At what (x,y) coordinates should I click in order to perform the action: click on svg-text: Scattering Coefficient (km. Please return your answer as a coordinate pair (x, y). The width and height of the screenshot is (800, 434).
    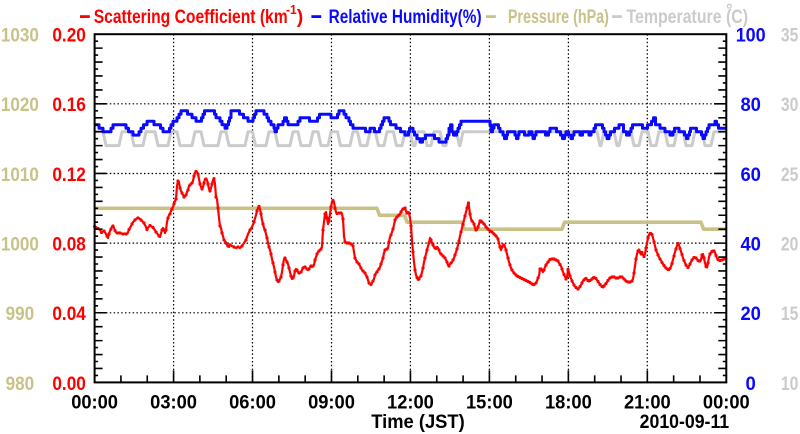
    Looking at the image, I should click on (191, 17).